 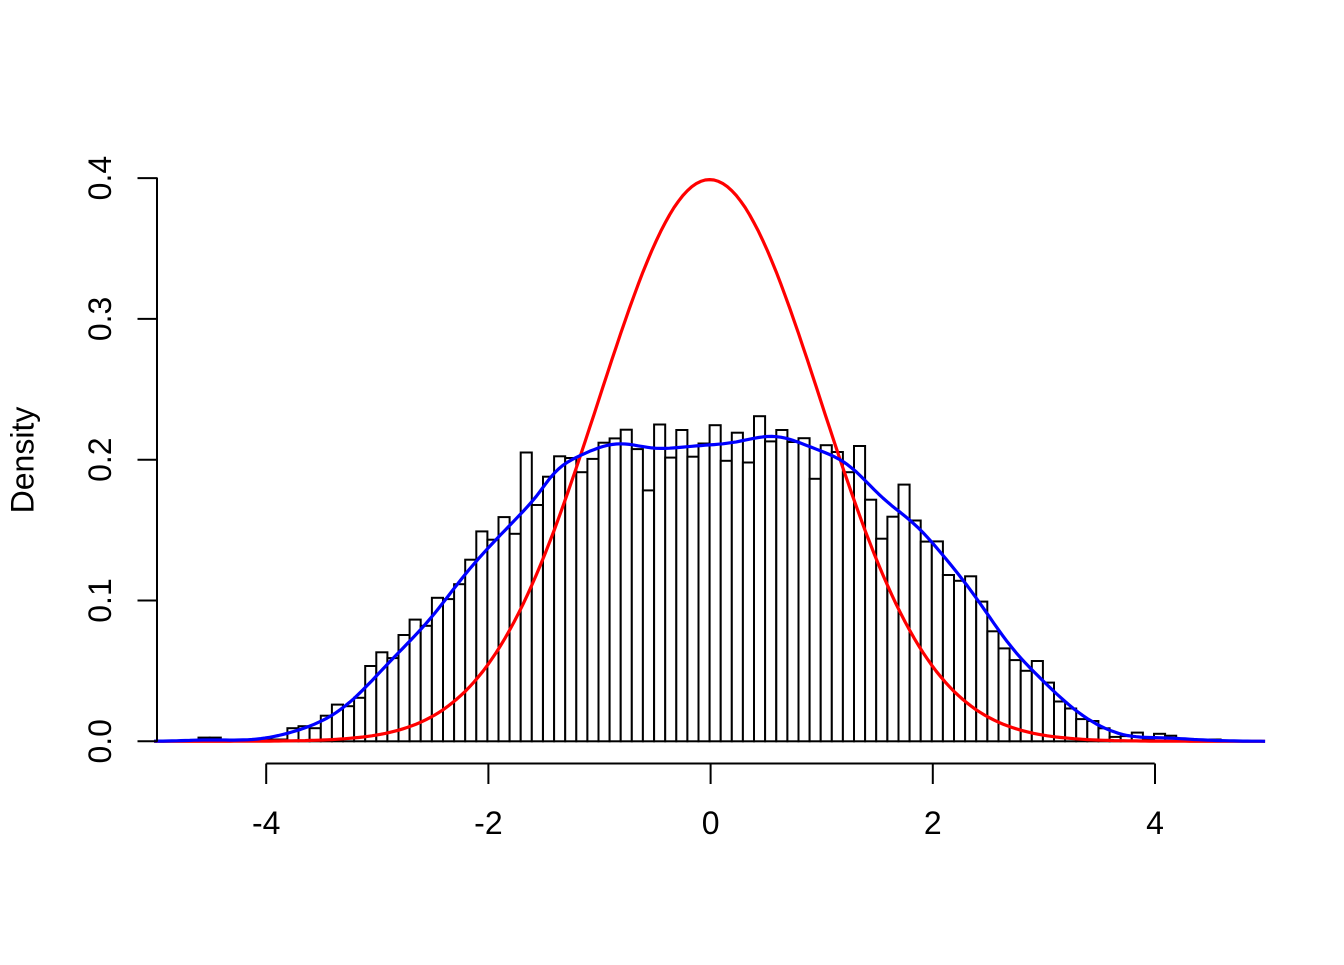 What do you see at coordinates (100, 319) in the screenshot?
I see `svg-text: 0.3` at bounding box center [100, 319].